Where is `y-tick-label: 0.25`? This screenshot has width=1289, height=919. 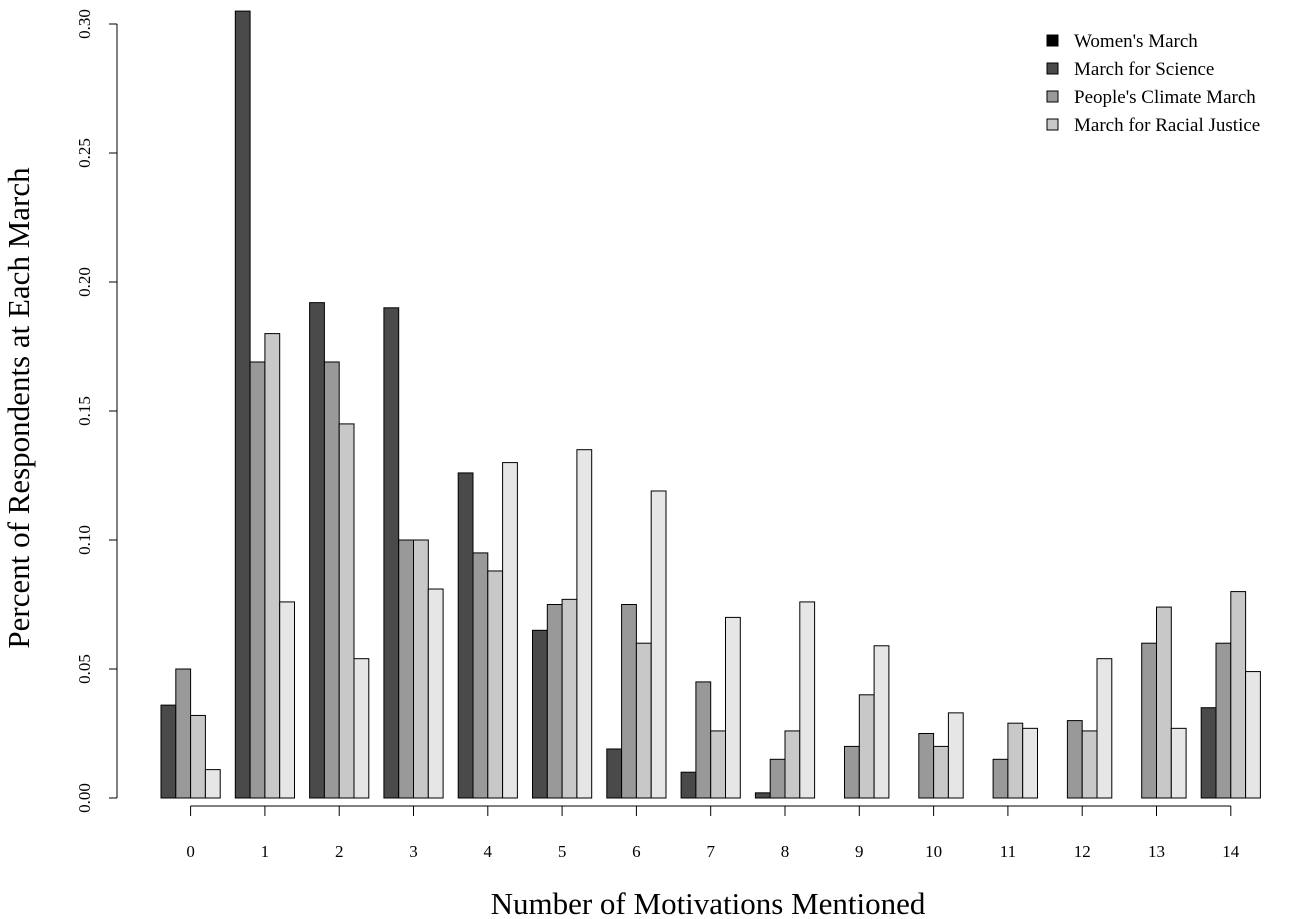 y-tick-label: 0.25 is located at coordinates (84, 153).